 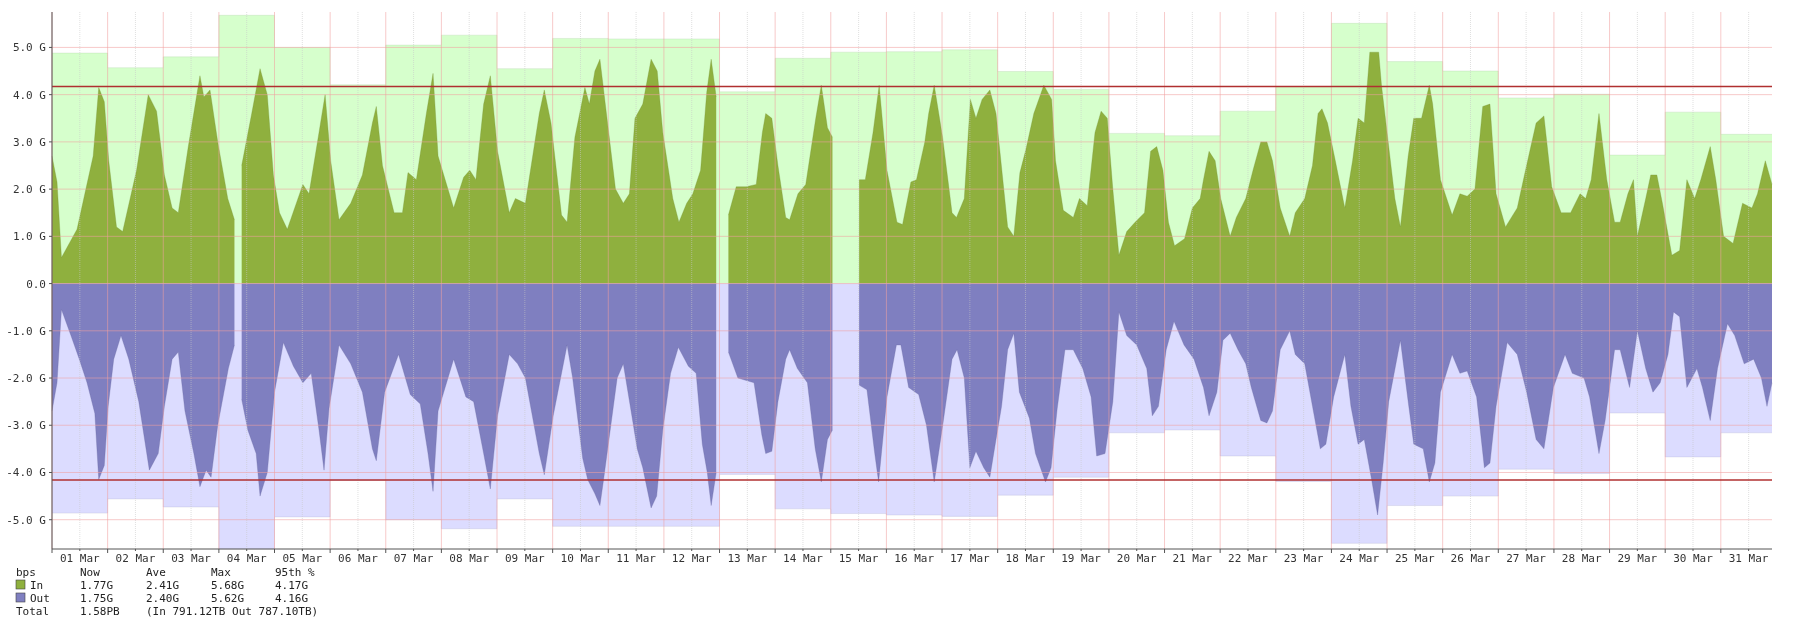 What do you see at coordinates (80, 558) in the screenshot?
I see `x-tick-label: 01 Mar` at bounding box center [80, 558].